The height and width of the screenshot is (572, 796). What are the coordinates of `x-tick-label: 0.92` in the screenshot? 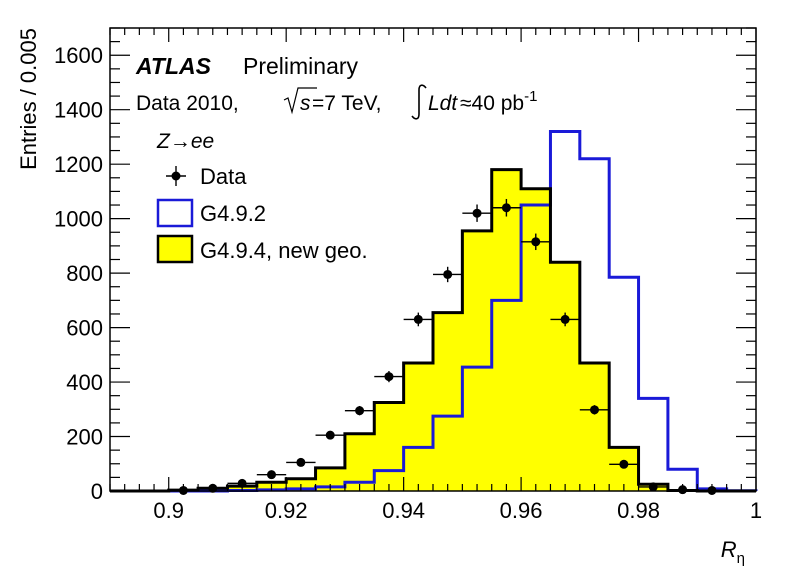 It's located at (286, 510).